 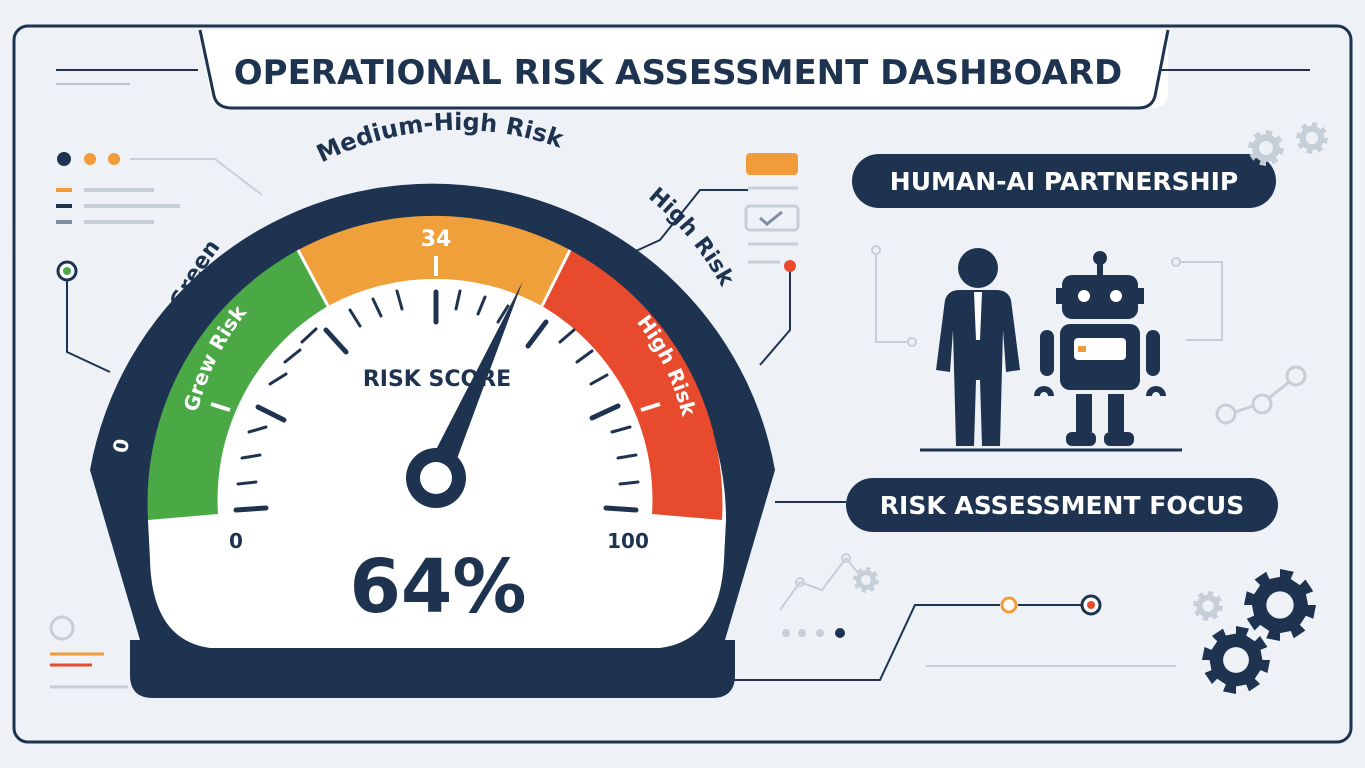 What do you see at coordinates (1236, 660) in the screenshot?
I see `gear-medium-hole` at bounding box center [1236, 660].